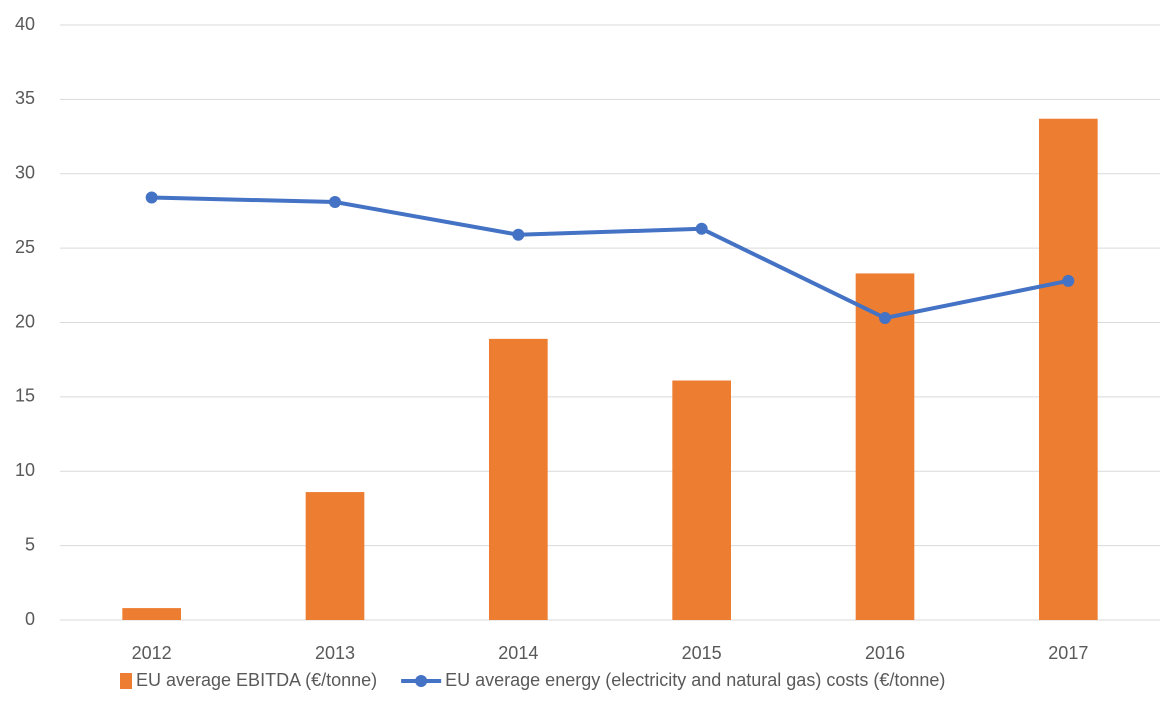  Describe the element at coordinates (25, 247) in the screenshot. I see `y-tick-label: 25` at that location.